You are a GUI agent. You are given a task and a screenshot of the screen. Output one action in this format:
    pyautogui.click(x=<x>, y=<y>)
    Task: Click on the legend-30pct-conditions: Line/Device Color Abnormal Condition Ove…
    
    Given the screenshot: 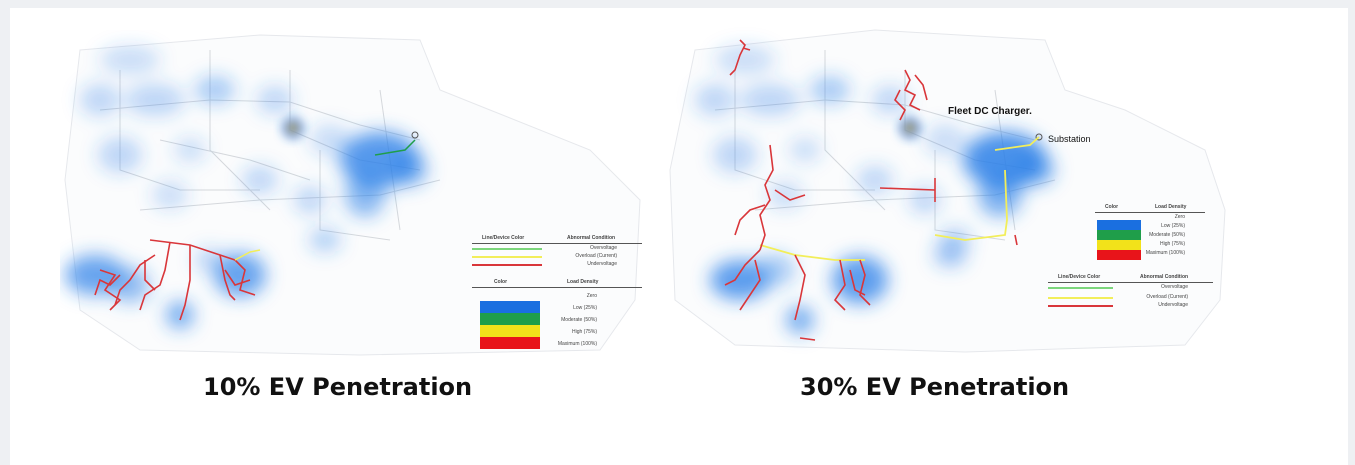 What is the action you would take?
    pyautogui.click(x=1130, y=296)
    